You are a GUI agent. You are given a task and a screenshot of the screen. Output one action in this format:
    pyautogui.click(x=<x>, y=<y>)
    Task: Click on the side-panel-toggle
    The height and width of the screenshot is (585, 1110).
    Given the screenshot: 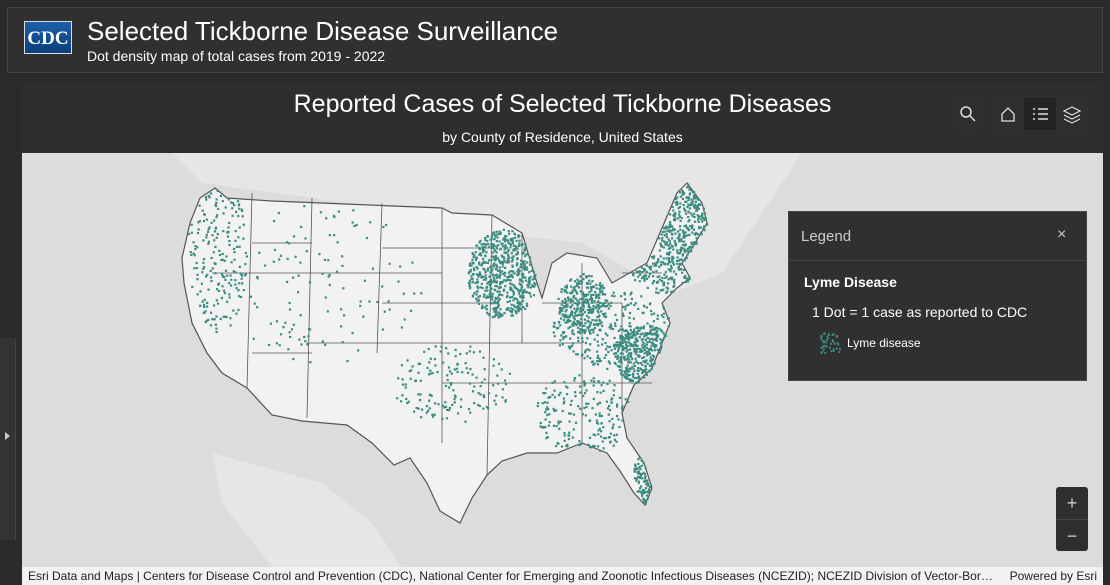 What is the action you would take?
    pyautogui.click(x=8, y=439)
    